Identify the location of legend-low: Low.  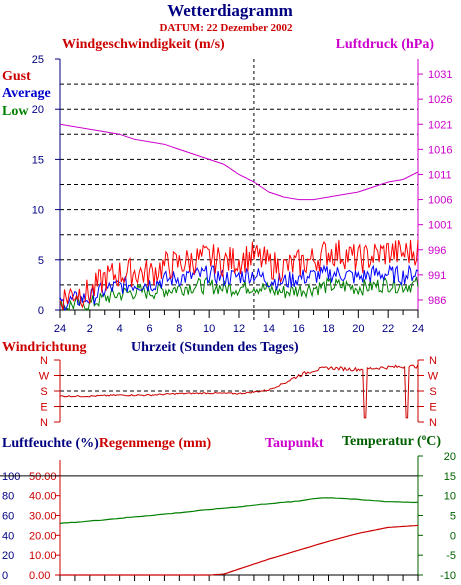
(15, 111).